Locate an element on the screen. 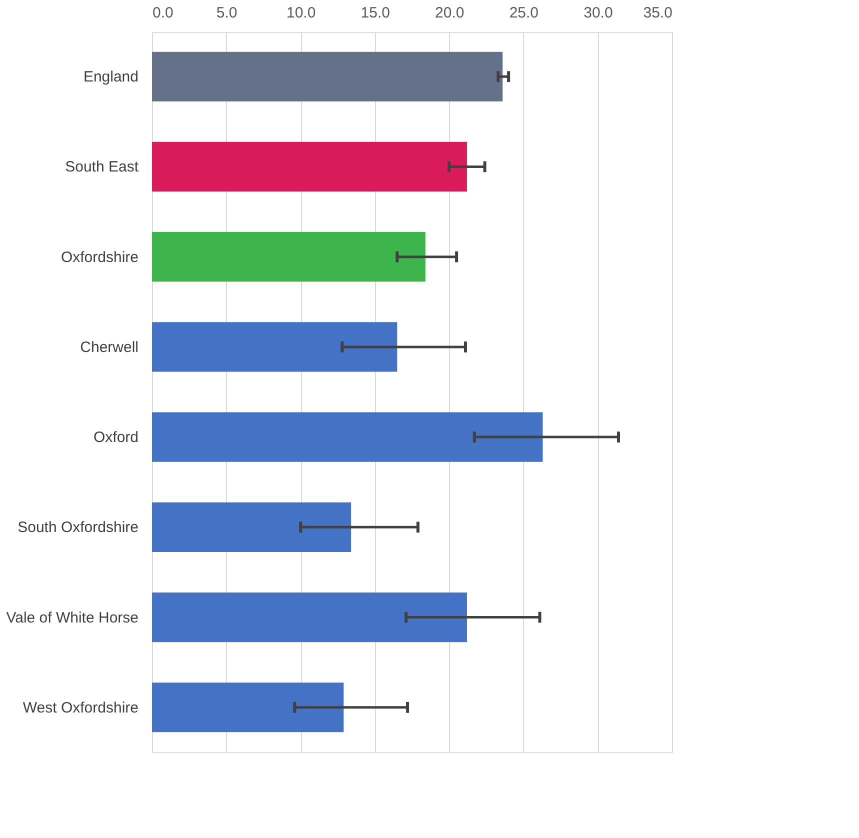 The image size is (859, 838). y-tick-label: Cherwell is located at coordinates (109, 347).